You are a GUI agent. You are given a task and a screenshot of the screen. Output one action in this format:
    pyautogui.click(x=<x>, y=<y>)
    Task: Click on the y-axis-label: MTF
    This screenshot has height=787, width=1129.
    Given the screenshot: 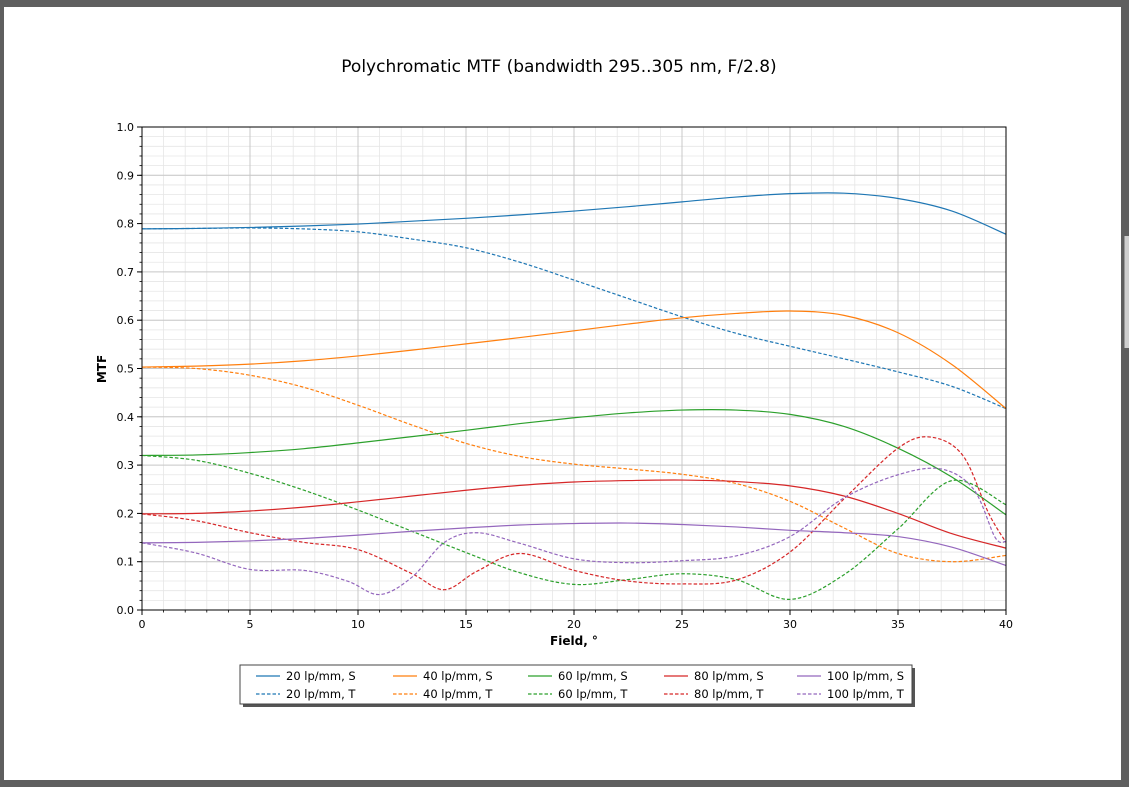 What is the action you would take?
    pyautogui.click(x=102, y=369)
    